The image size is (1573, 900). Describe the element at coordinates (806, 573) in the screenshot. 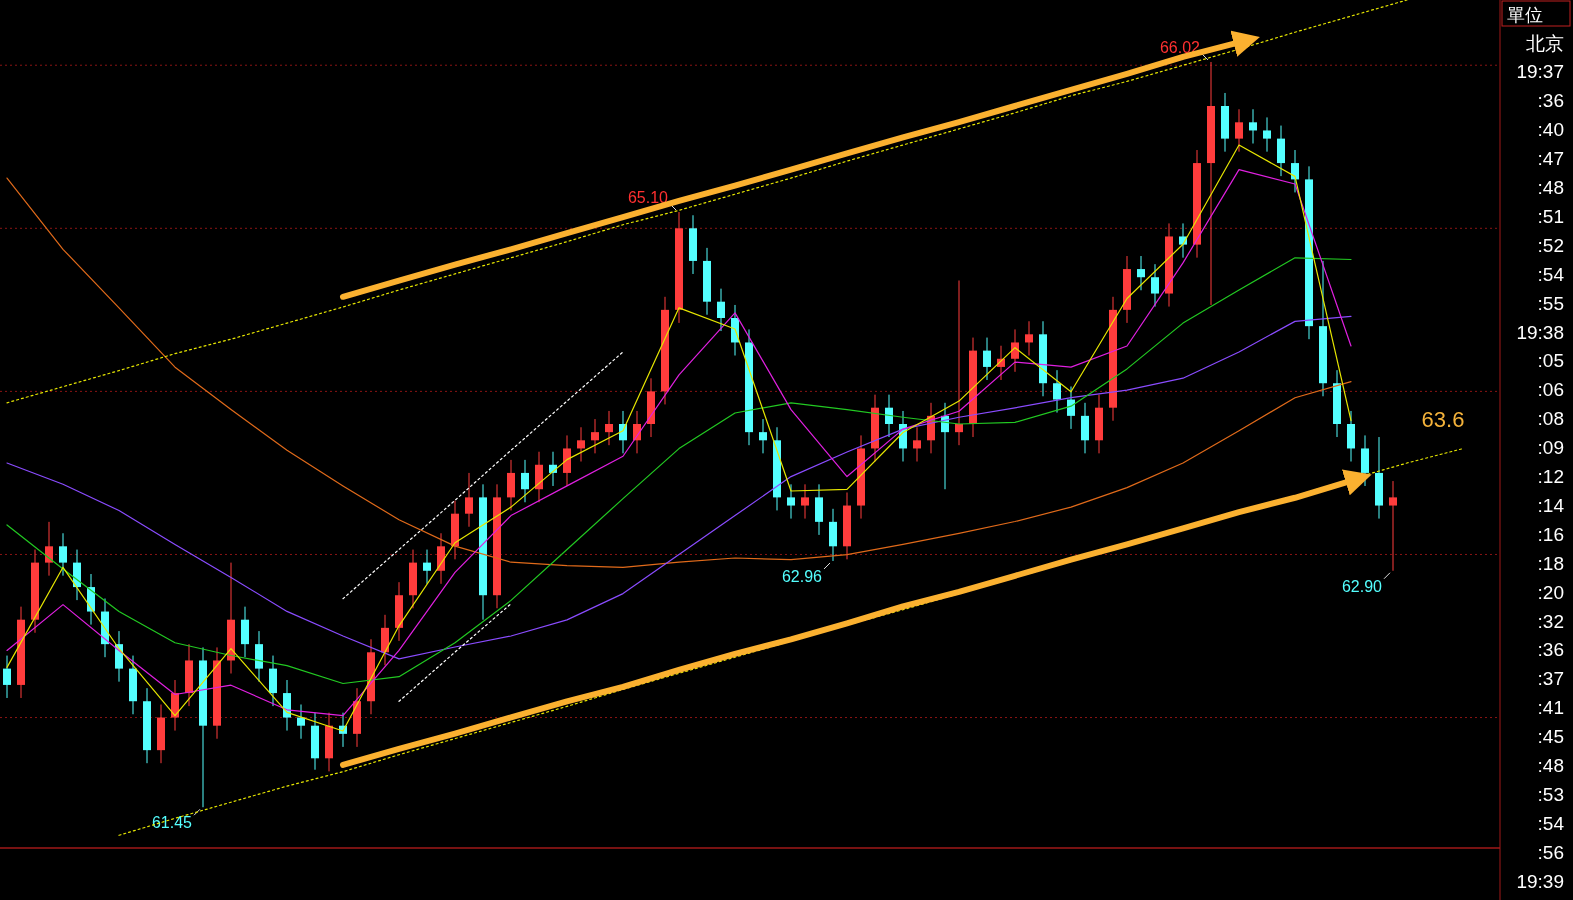

I see `price-label: 62.96` at that location.